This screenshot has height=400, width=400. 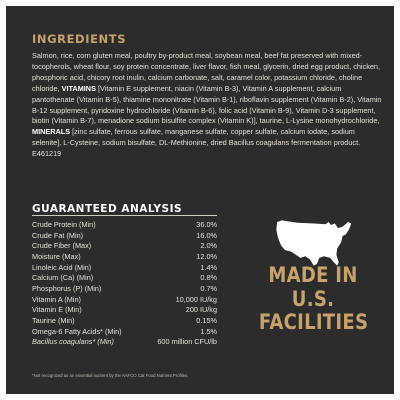 What do you see at coordinates (124, 331) in the screenshot?
I see `analysis-row: Omega-6 Fatty Acids* (Min) 1.5%` at bounding box center [124, 331].